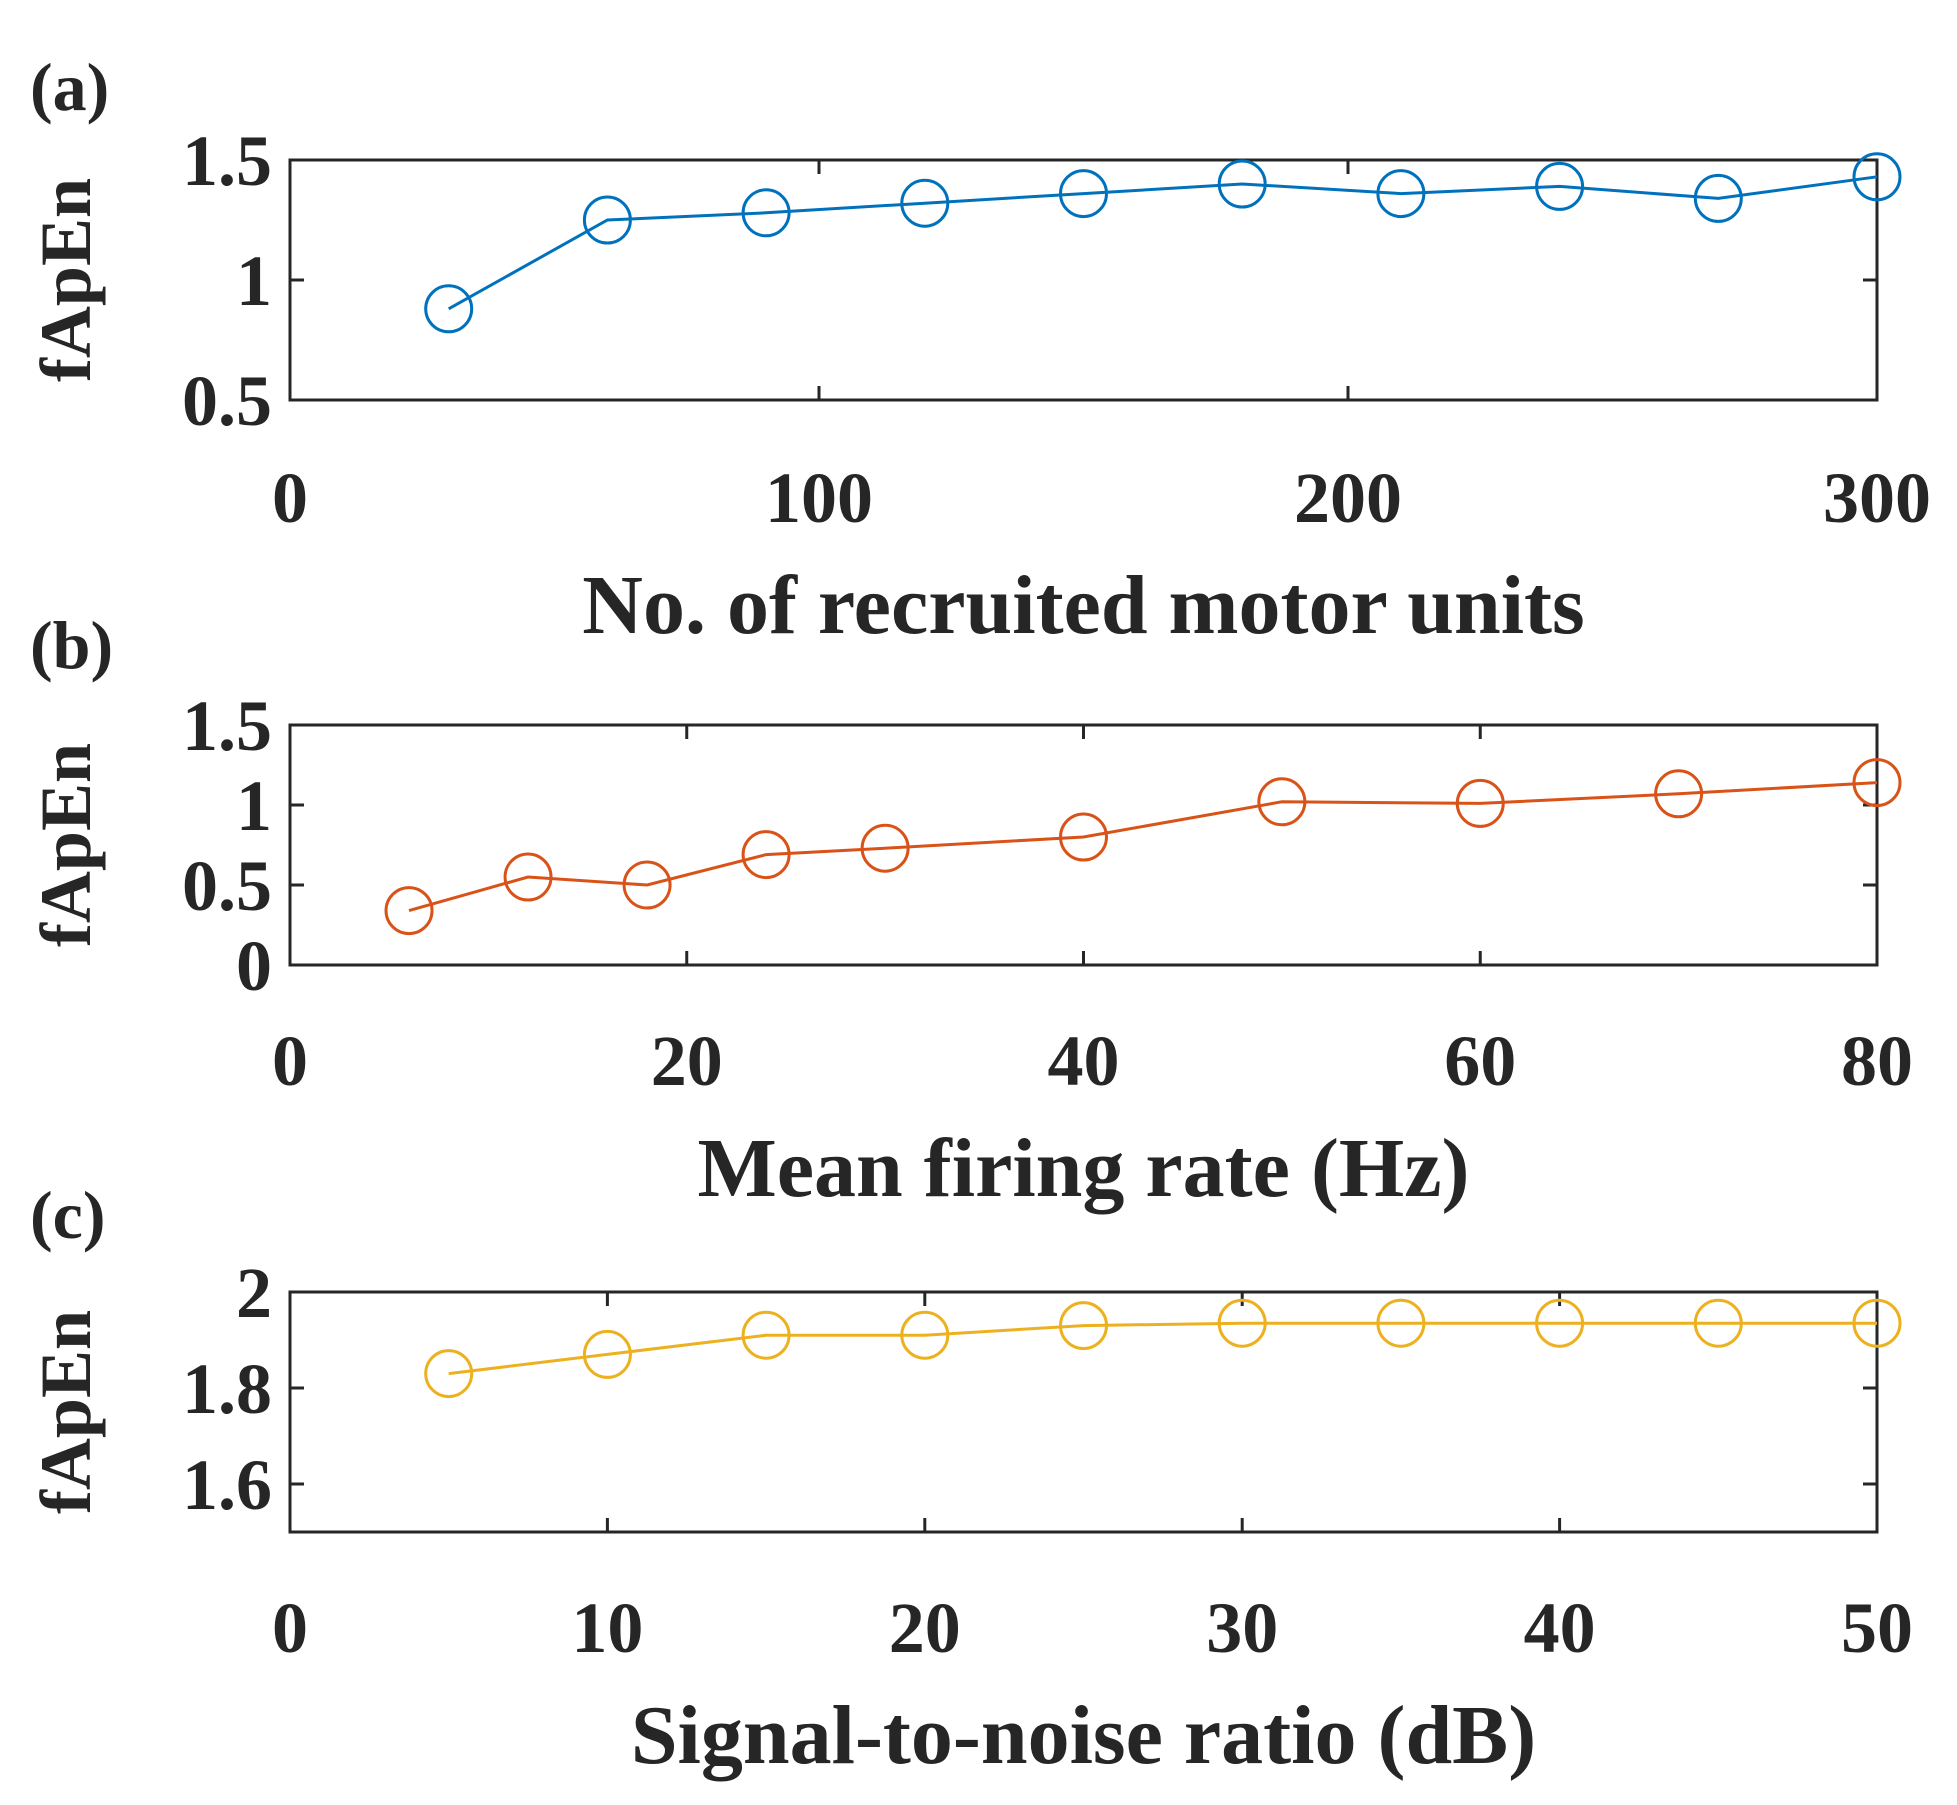 The height and width of the screenshot is (1805, 1957). Describe the element at coordinates (227, 1485) in the screenshot. I see `y-tick-label: 1.6` at that location.